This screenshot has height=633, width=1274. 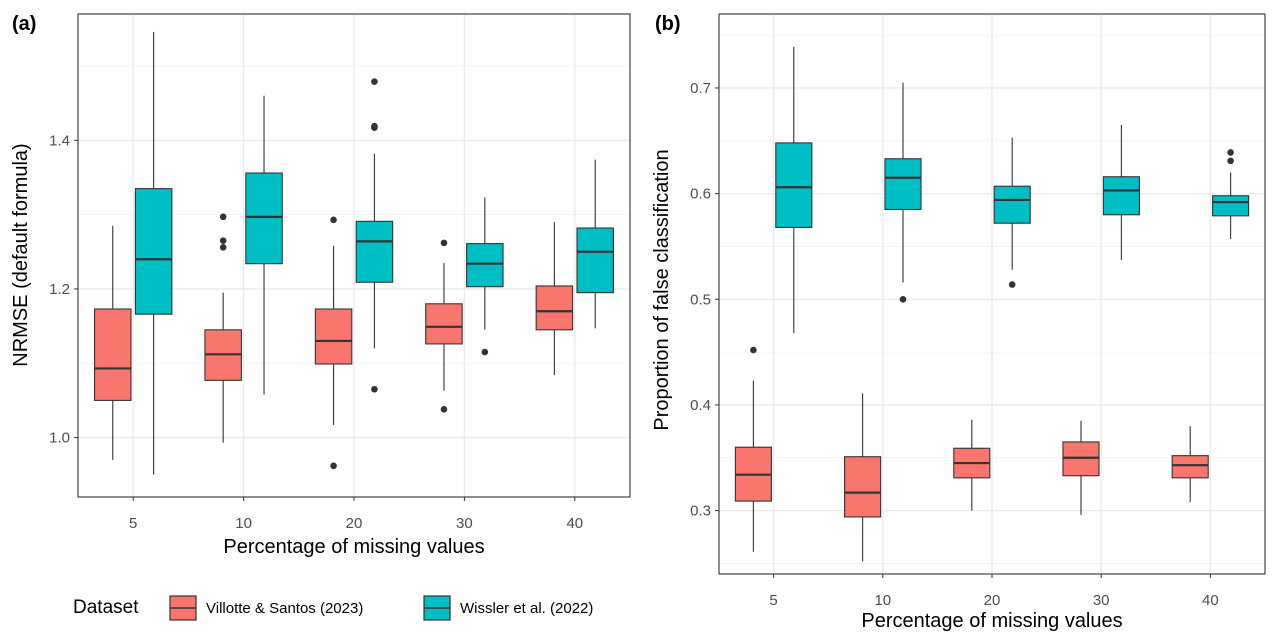 What do you see at coordinates (700, 88) in the screenshot?
I see `y-tick-label-b-4: 0.7` at bounding box center [700, 88].